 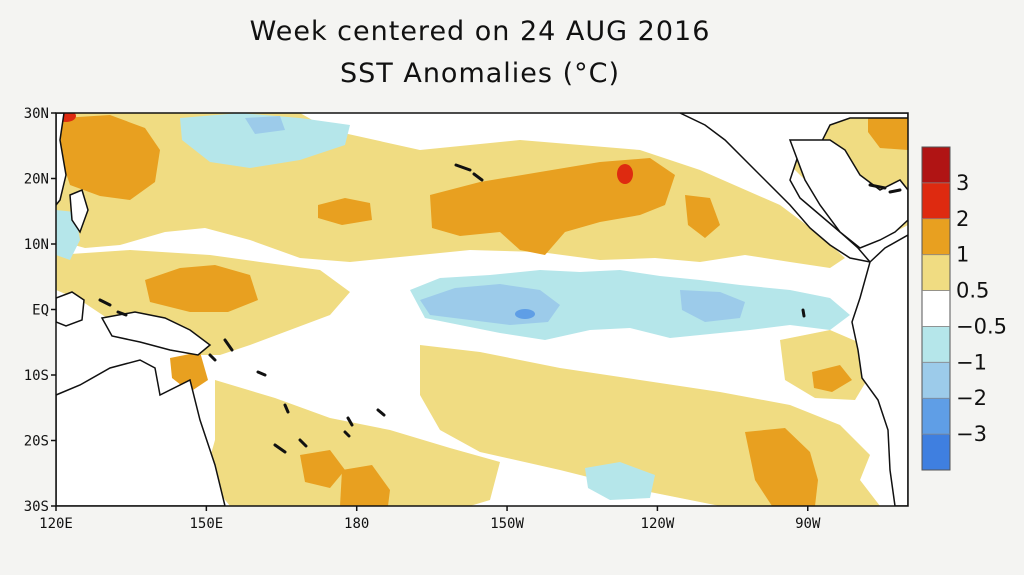 I want to click on map-title-line2: SST Anomalies (°C), so click(x=480, y=73).